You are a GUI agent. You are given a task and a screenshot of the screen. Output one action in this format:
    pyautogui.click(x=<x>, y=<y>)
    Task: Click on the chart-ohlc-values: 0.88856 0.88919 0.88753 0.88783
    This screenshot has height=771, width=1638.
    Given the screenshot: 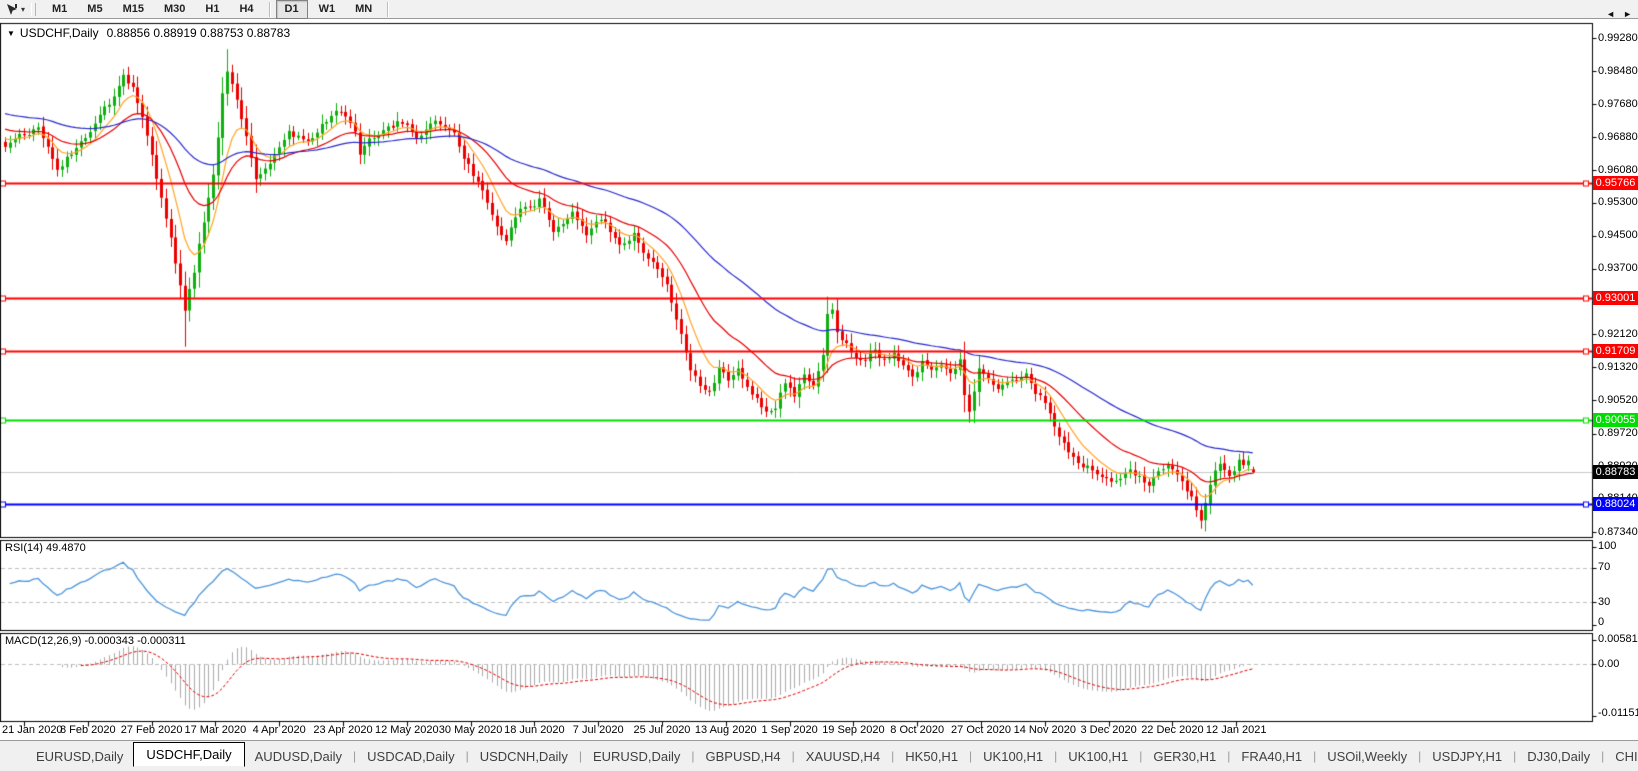 What is the action you would take?
    pyautogui.click(x=198, y=33)
    